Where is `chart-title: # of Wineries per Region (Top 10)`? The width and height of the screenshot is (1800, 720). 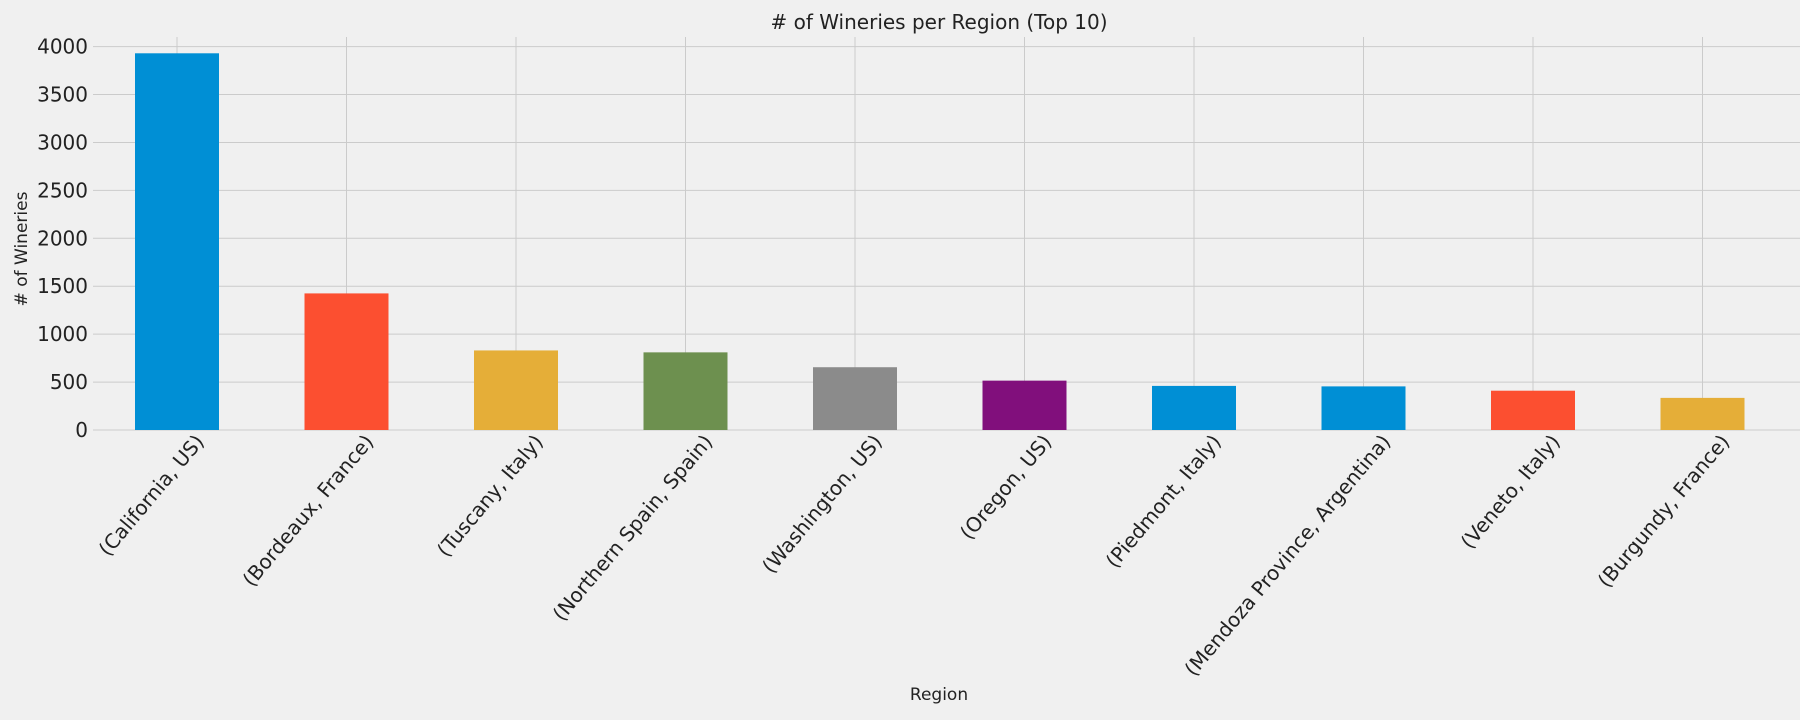 chart-title: # of Wineries per Region (Top 10) is located at coordinates (938, 22).